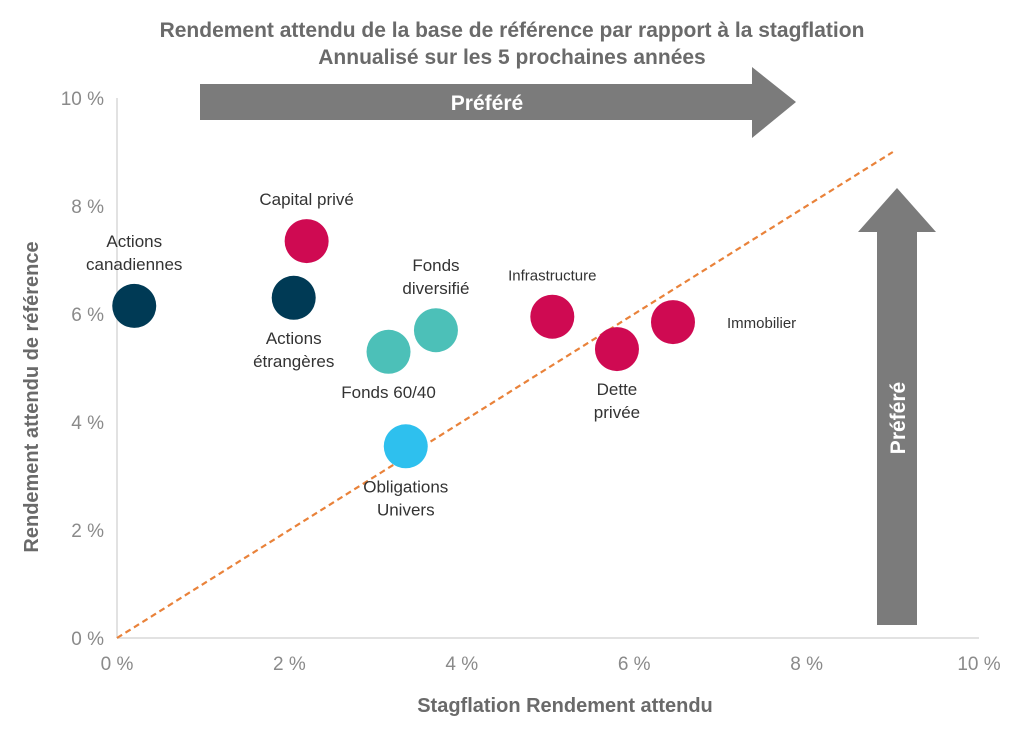 The height and width of the screenshot is (737, 1024). I want to click on y-tick-label: 2 %, so click(87, 531).